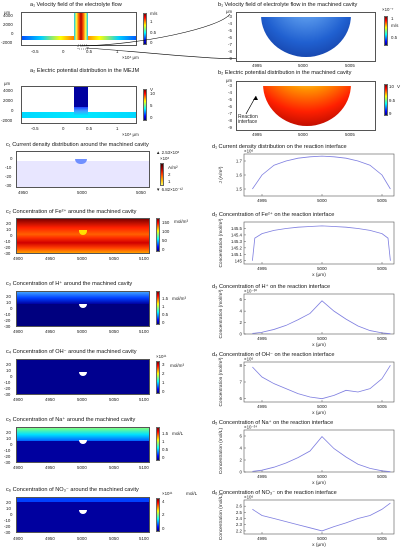 The width and height of the screenshot is (404, 550). What do you see at coordinates (163, 373) in the screenshot?
I see `c4-cbar-tick: 2` at bounding box center [163, 373].